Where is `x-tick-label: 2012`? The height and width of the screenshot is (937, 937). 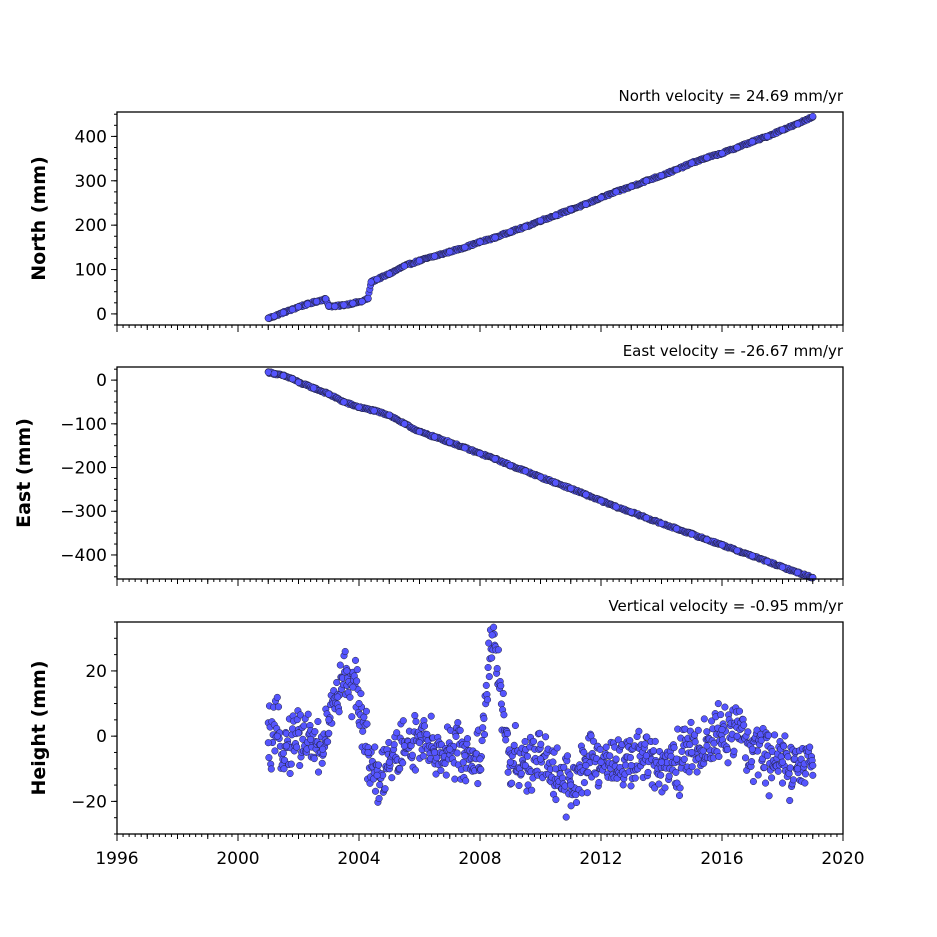 x-tick-label: 2012 is located at coordinates (600, 859).